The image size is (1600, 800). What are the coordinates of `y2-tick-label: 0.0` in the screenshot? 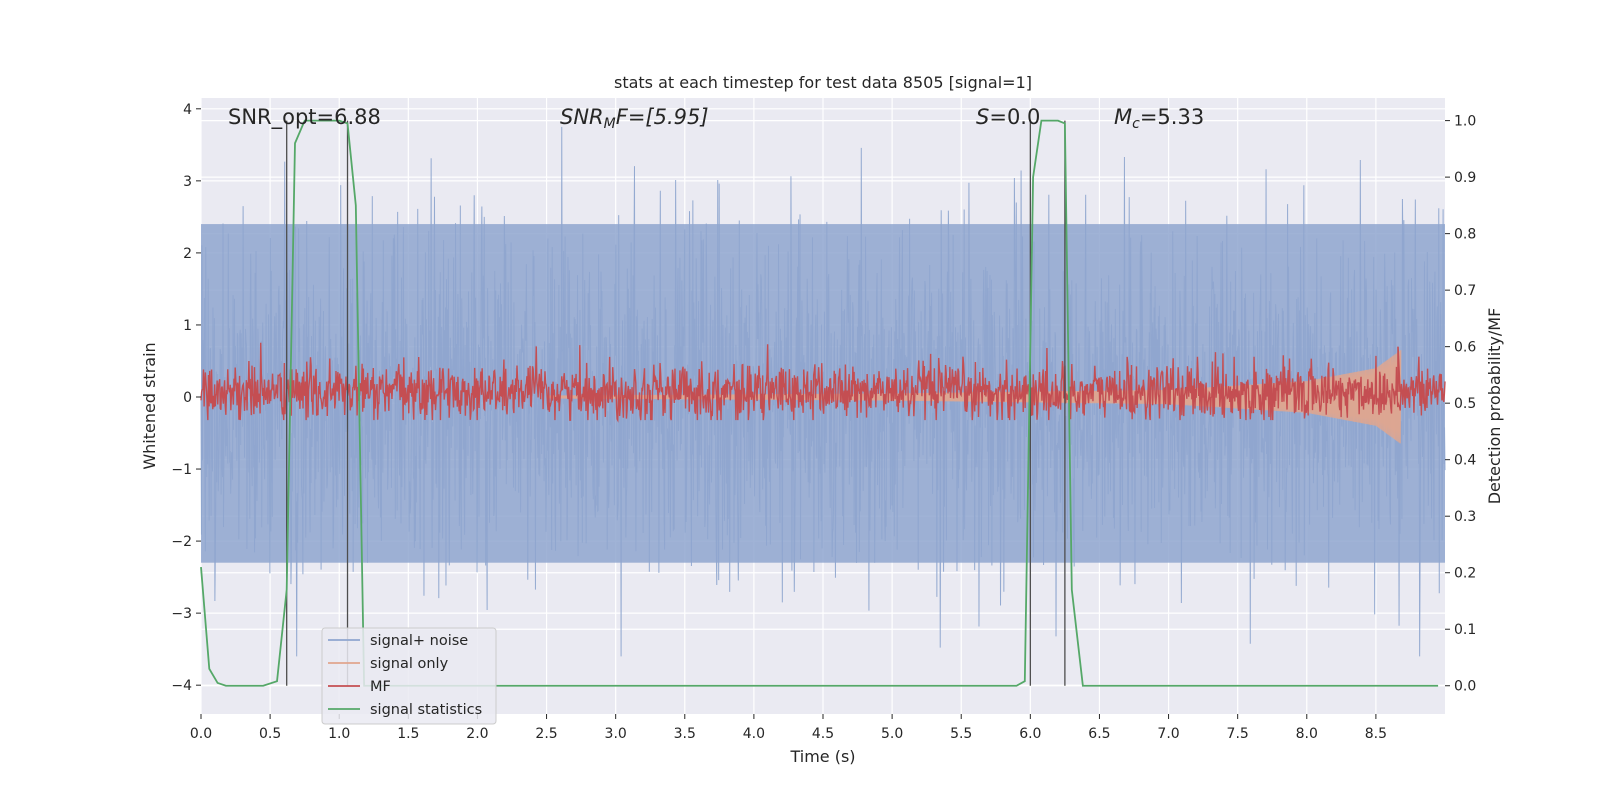 It's located at (1465, 687).